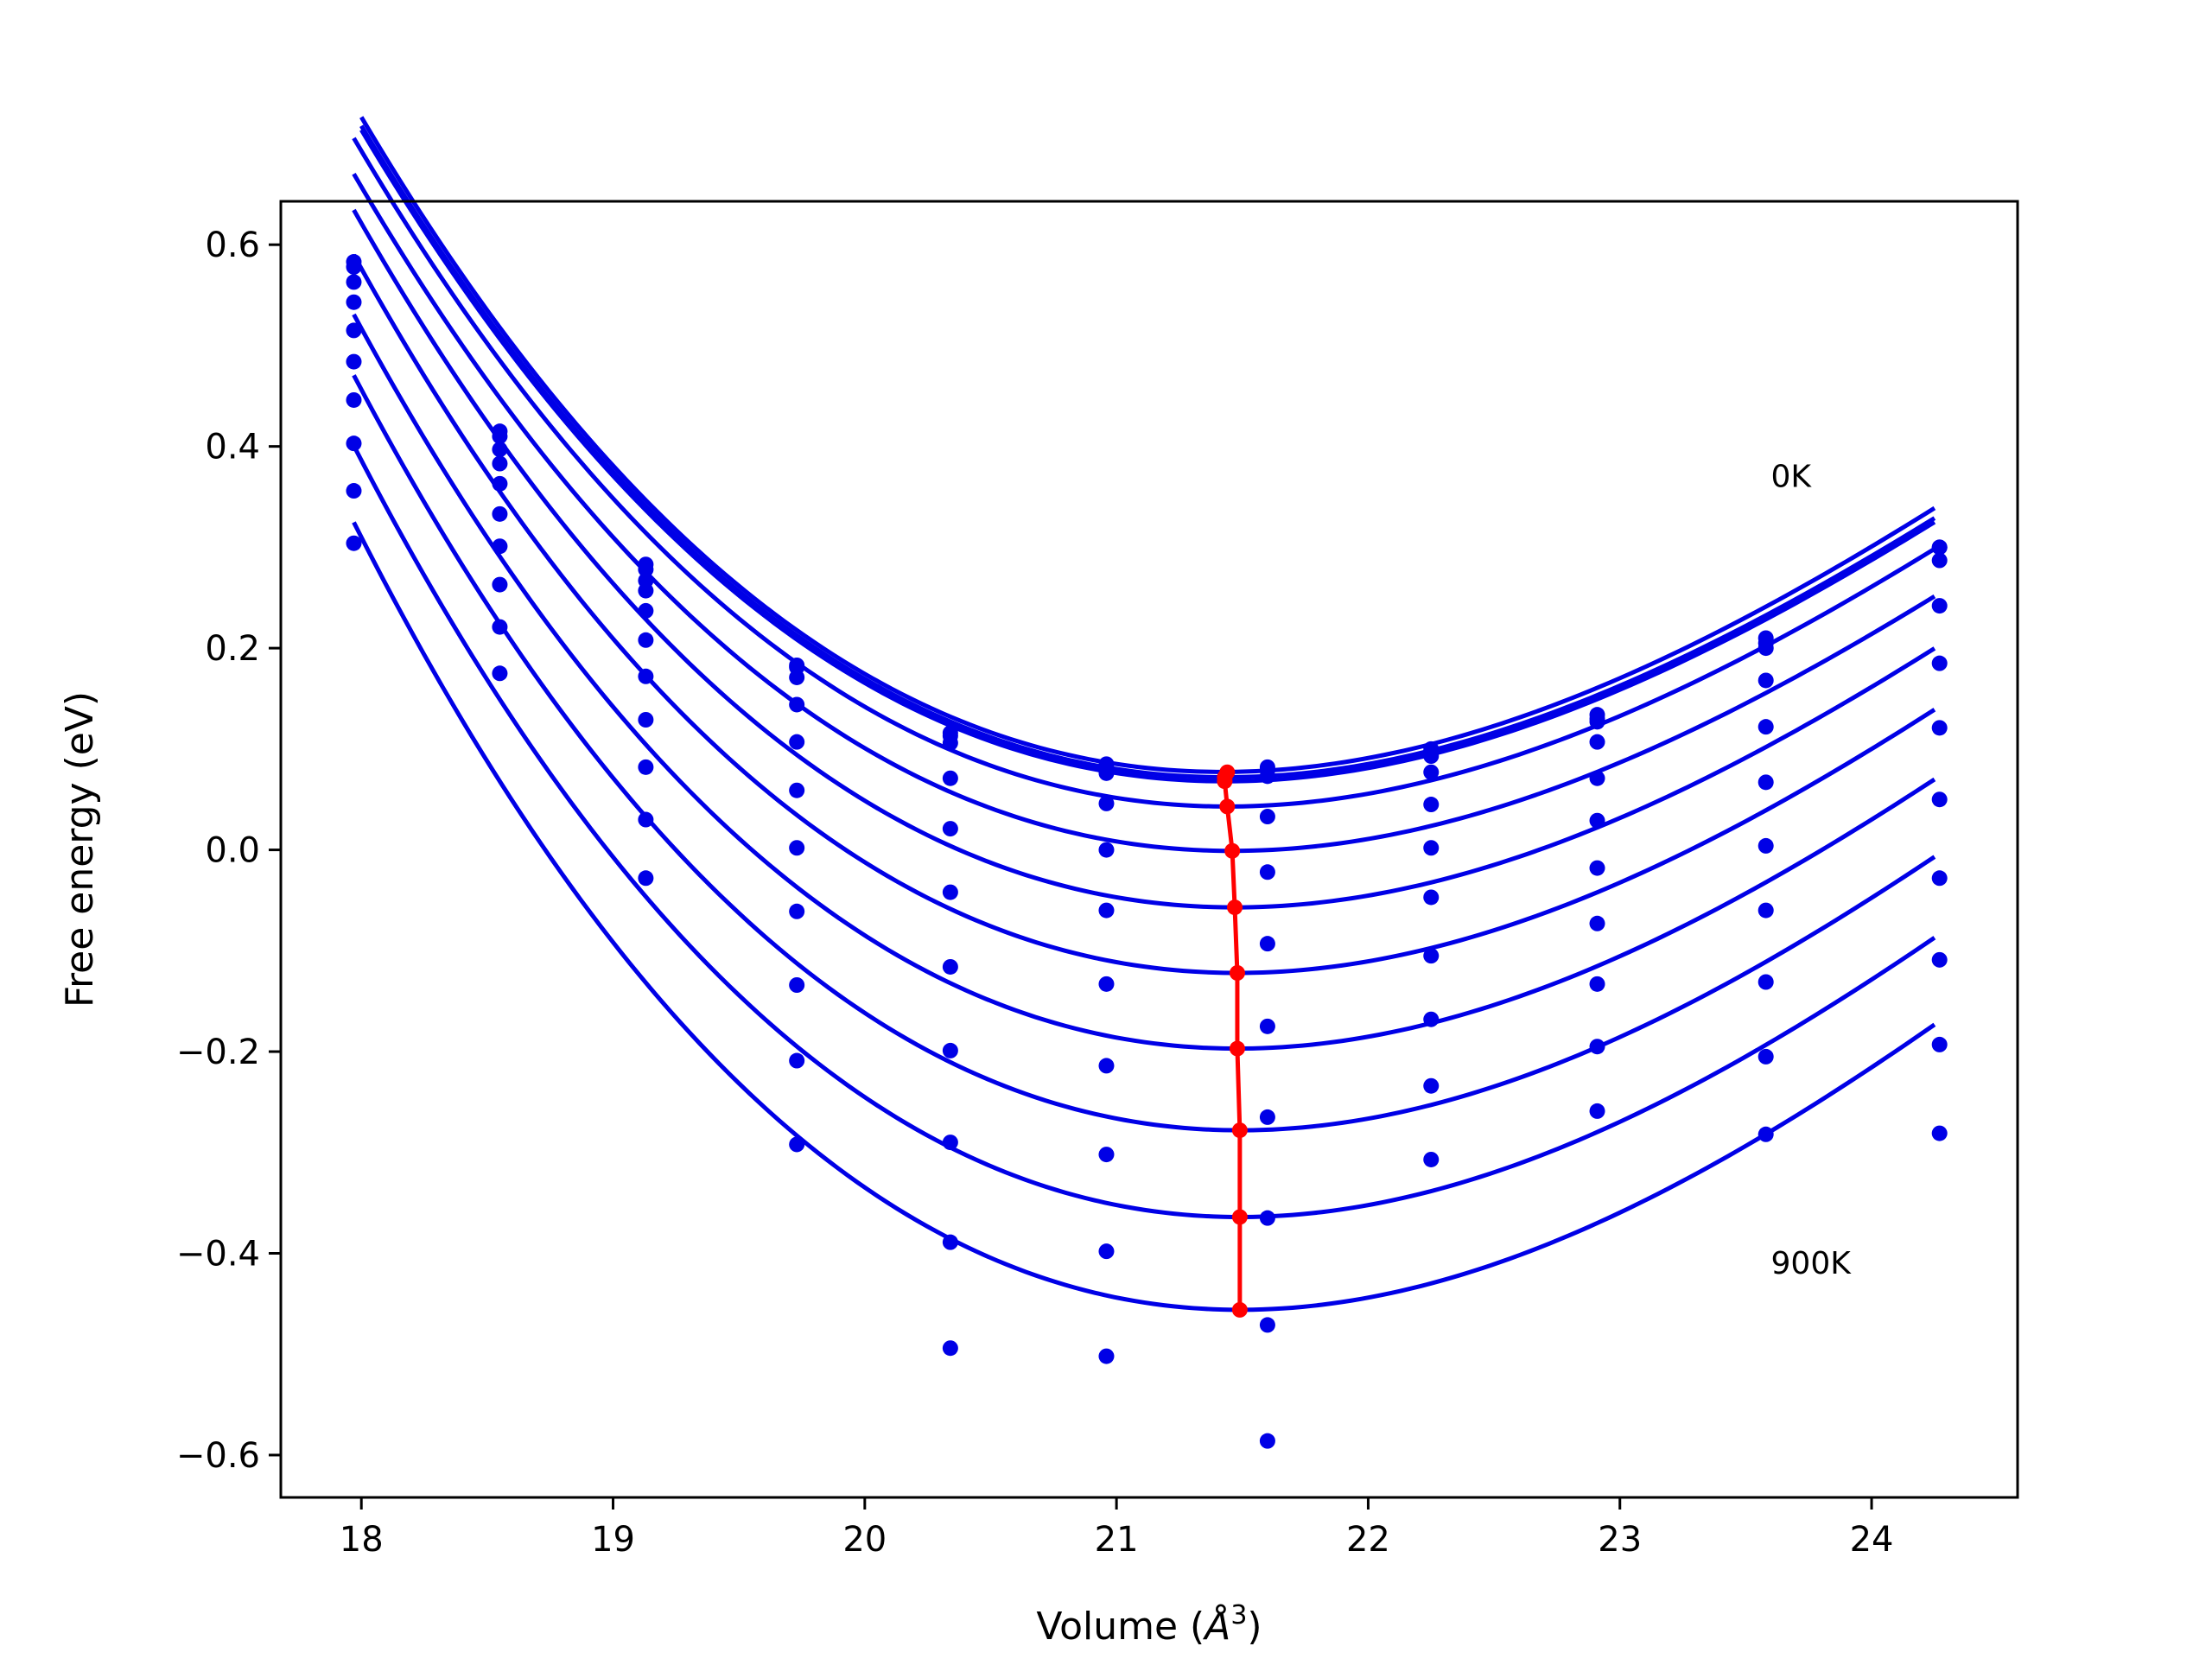 Image resolution: width=2212 pixels, height=1659 pixels. I want to click on y-axis-title: Free energy (eV), so click(80, 849).